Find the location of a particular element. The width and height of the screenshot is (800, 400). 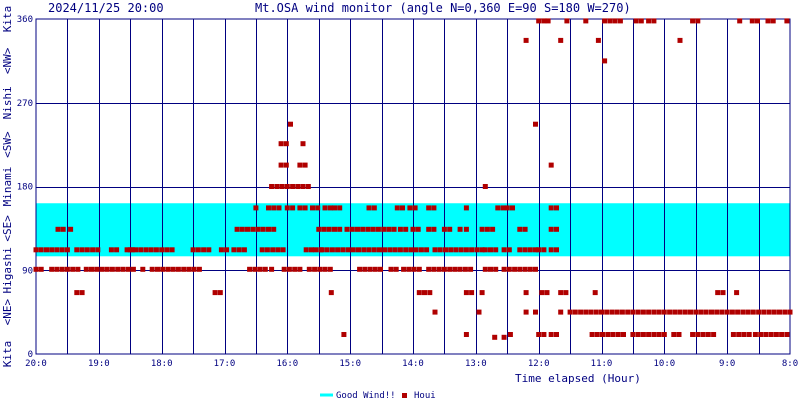

y-direction-label: Minami is located at coordinates (7, 187).